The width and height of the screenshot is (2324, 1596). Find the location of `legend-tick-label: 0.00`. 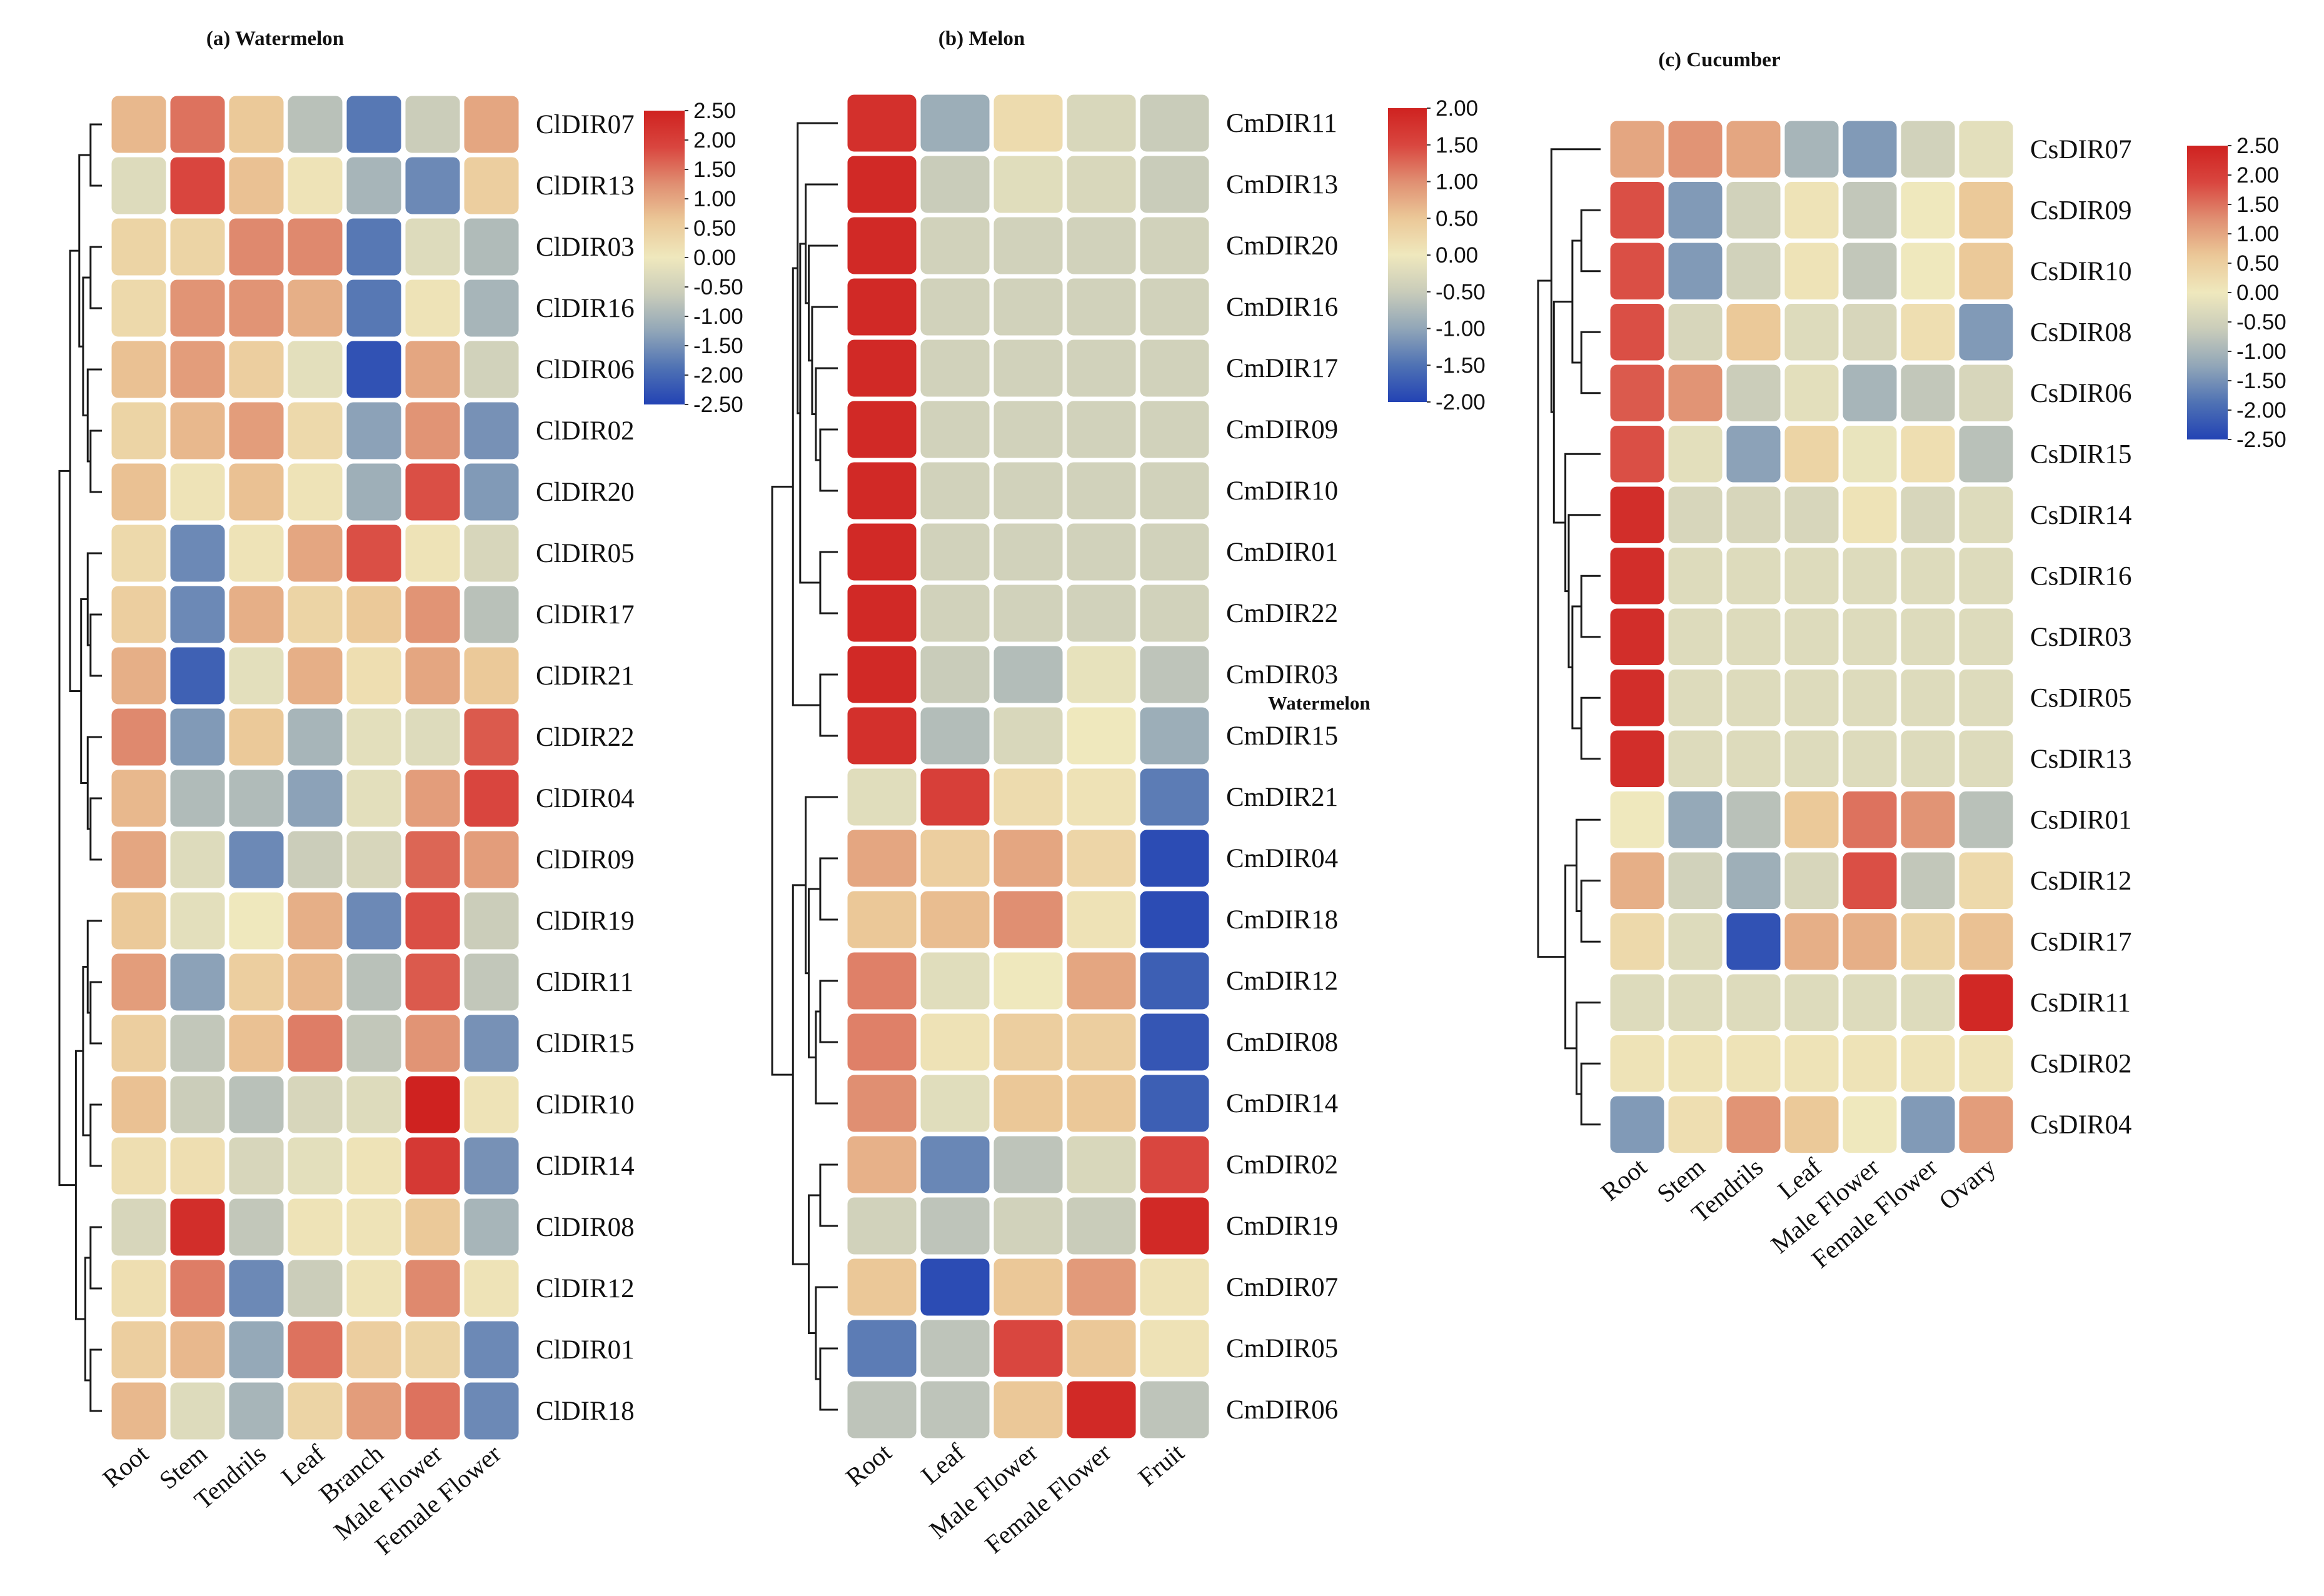

legend-tick-label: 0.00 is located at coordinates (714, 258).